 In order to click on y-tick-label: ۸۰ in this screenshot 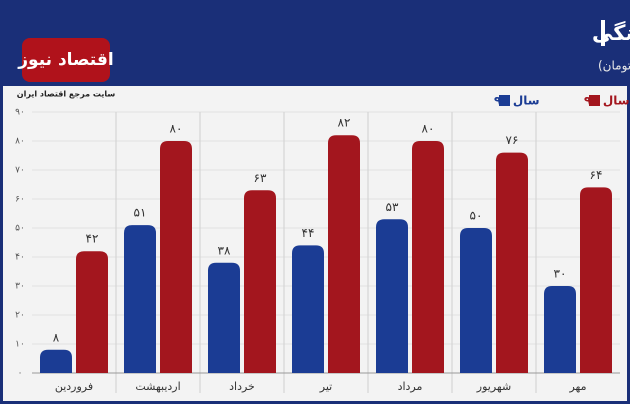, I will do `click(20, 142)`.